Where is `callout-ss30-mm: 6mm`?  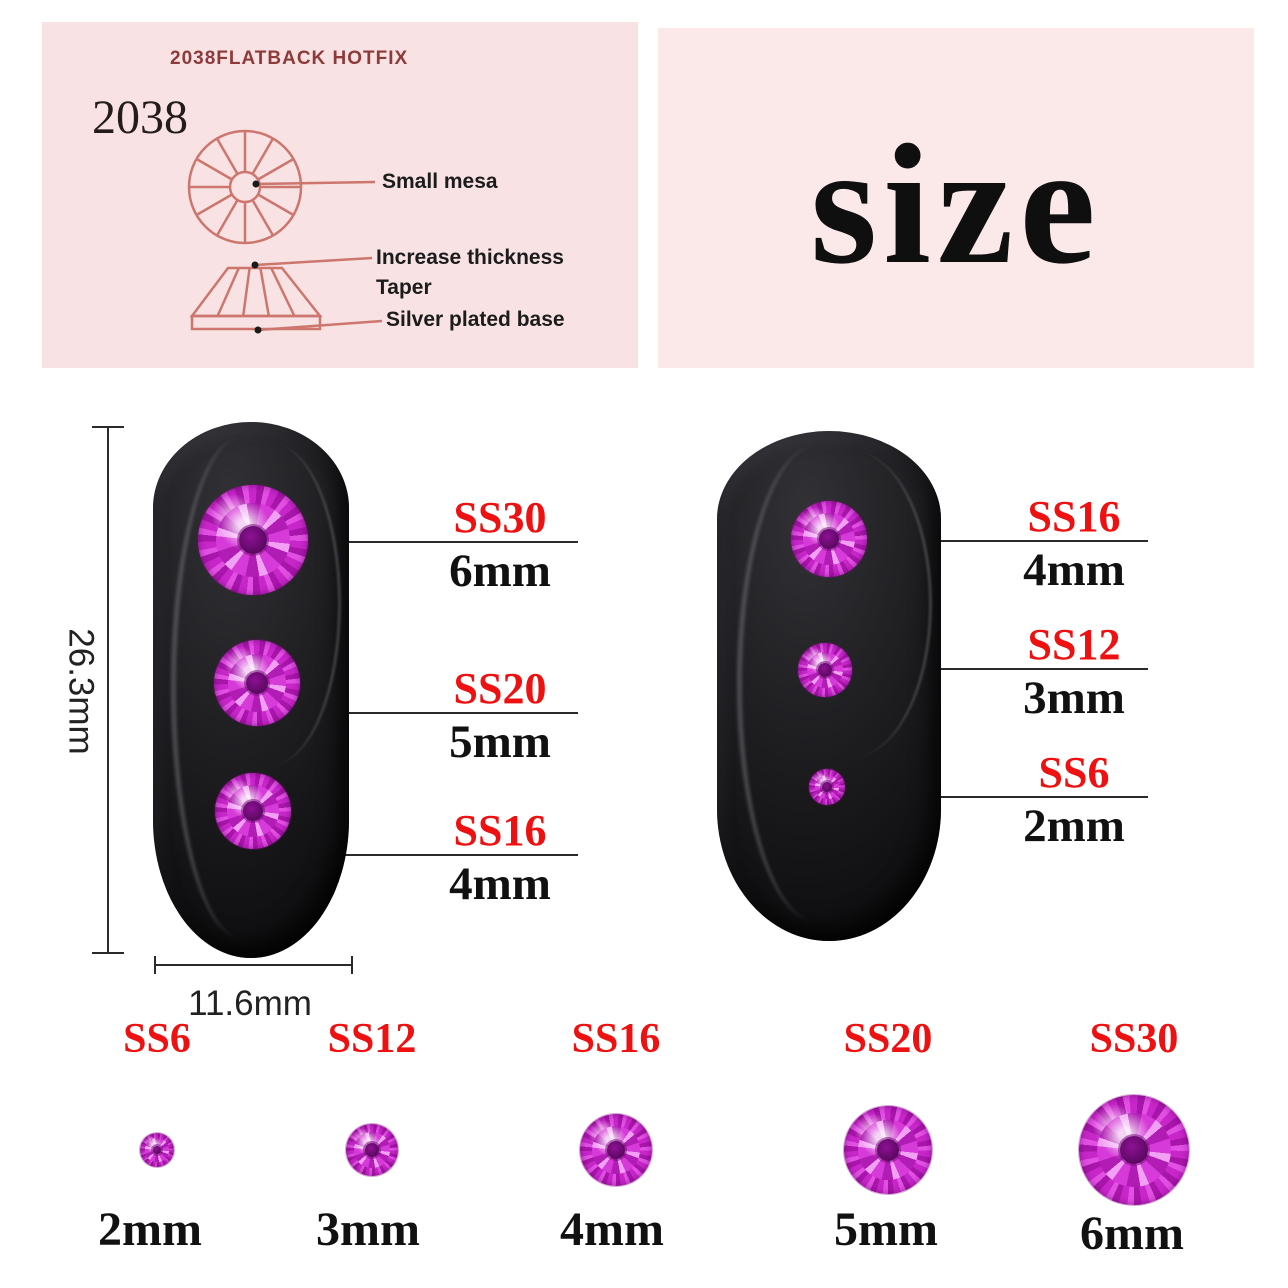 callout-ss30-mm: 6mm is located at coordinates (500, 571).